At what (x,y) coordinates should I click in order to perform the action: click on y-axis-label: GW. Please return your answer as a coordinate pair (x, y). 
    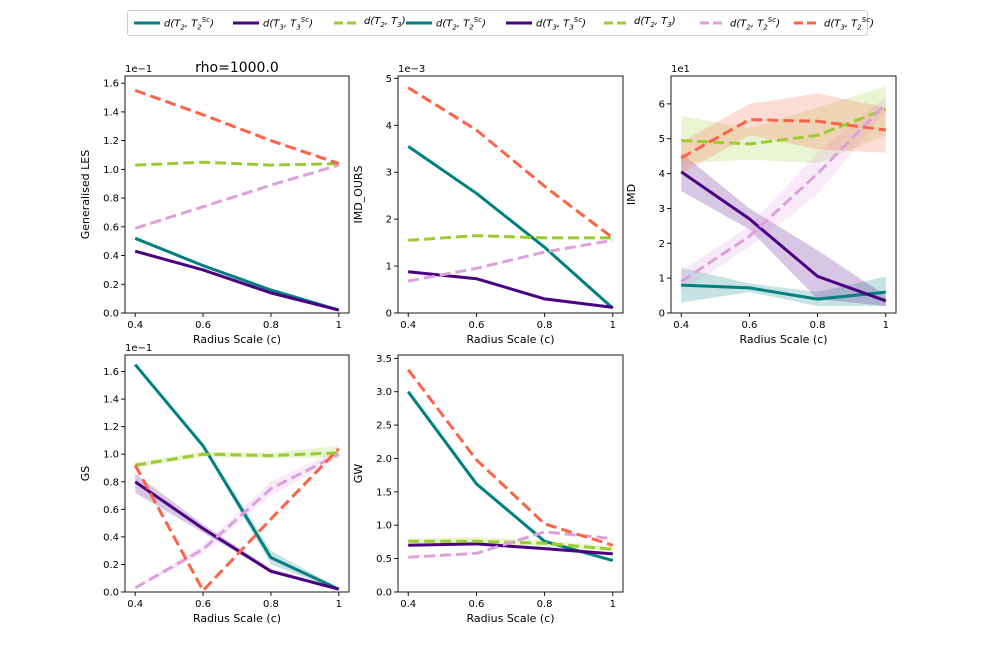
    Looking at the image, I should click on (358, 474).